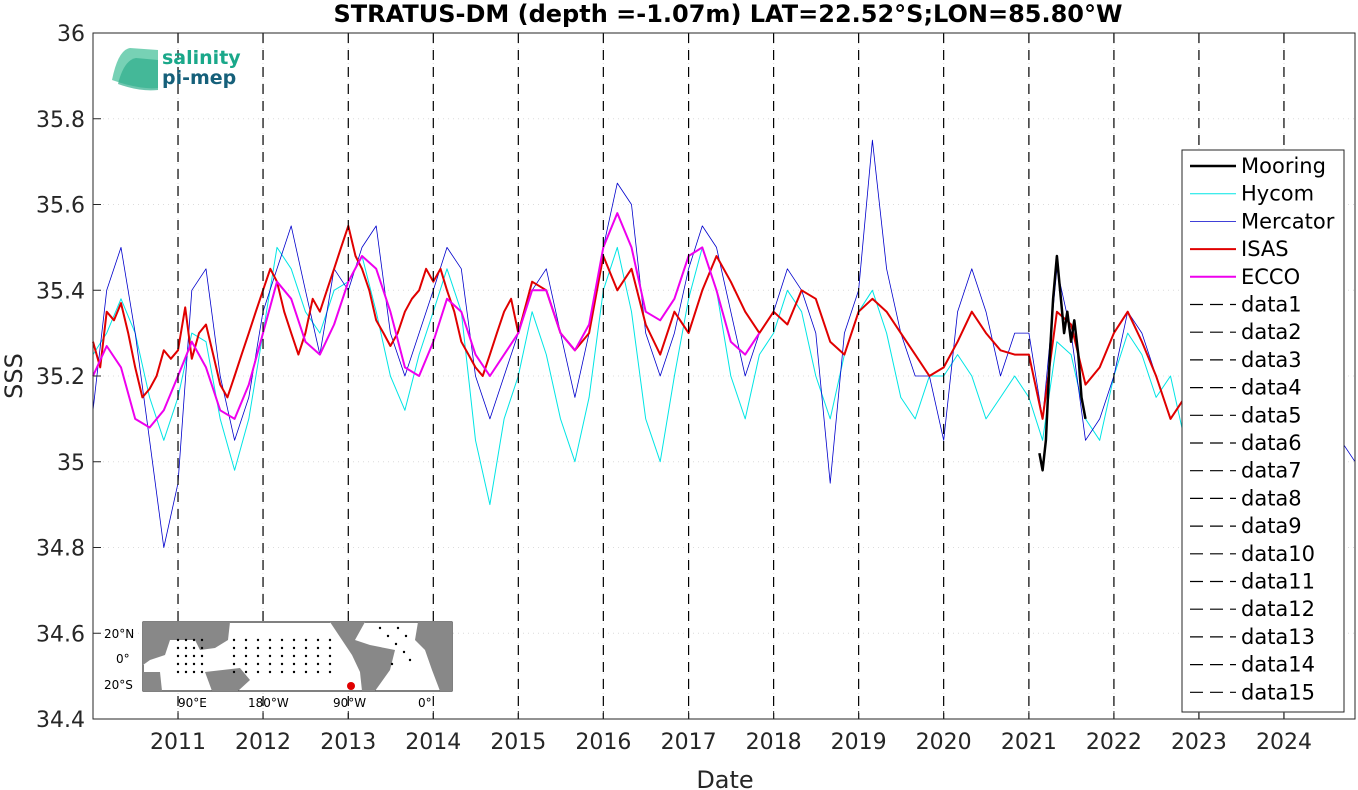 This screenshot has height=790, width=1358. I want to click on legend-entry-mooring: Mooring, so click(1258, 166).